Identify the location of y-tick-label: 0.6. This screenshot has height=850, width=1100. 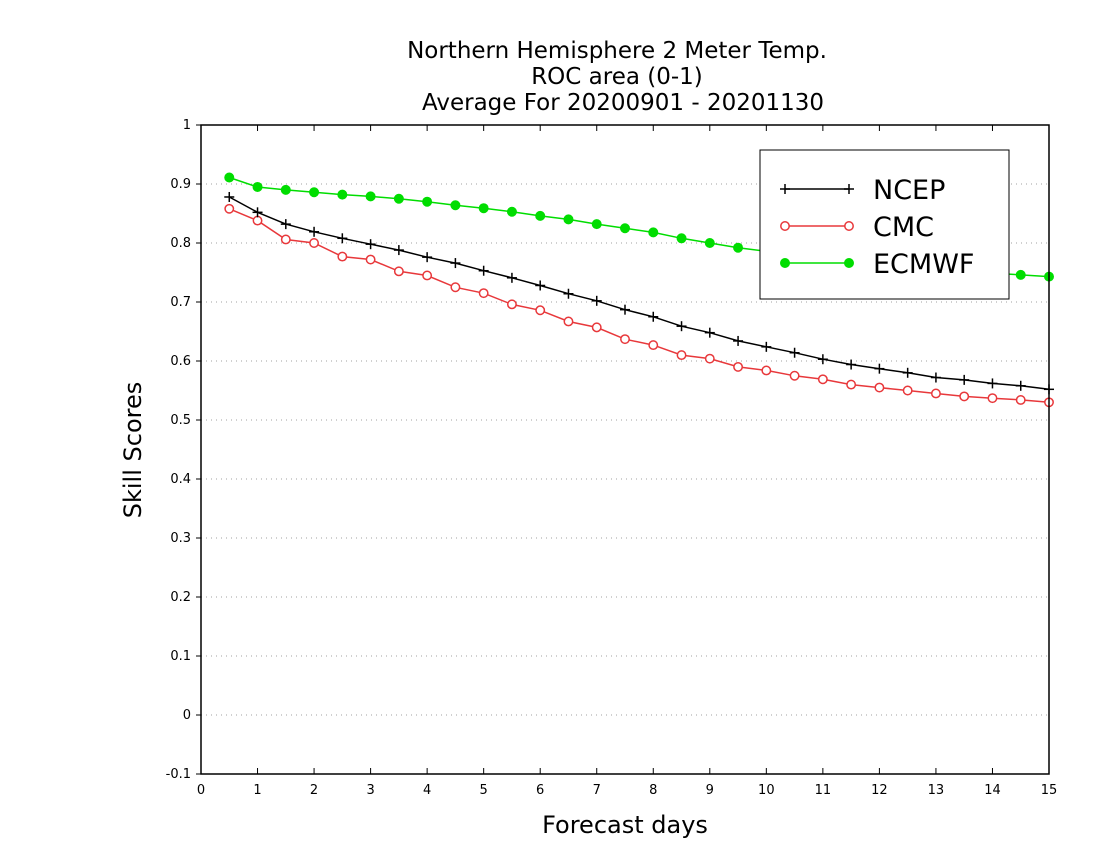
(180, 361).